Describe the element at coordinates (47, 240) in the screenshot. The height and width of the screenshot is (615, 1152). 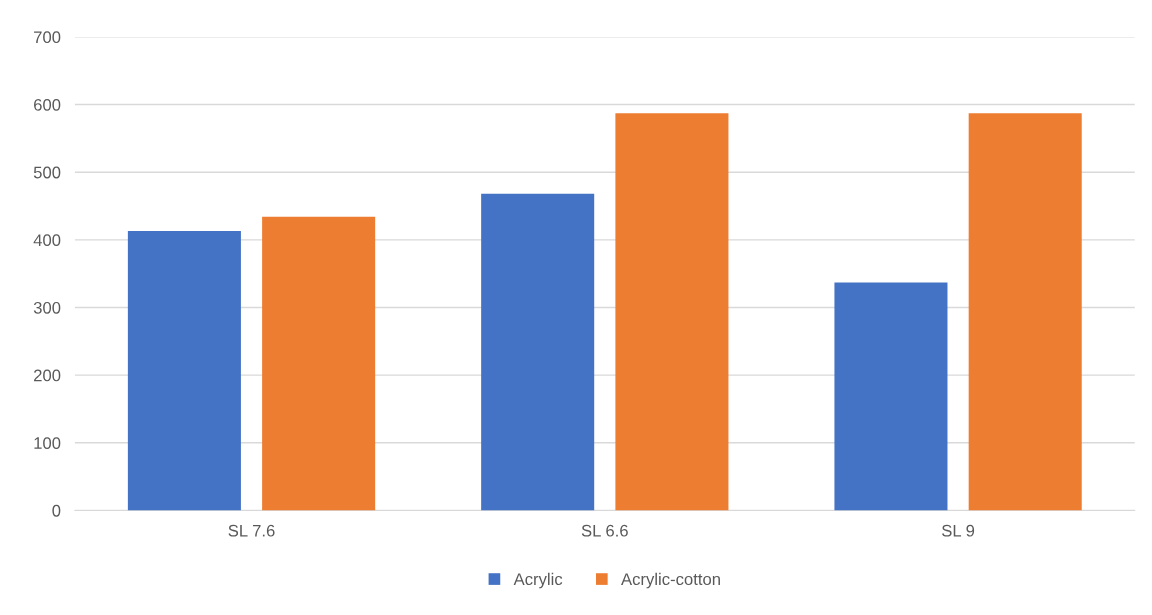
I see `y-tick-label: 400` at that location.